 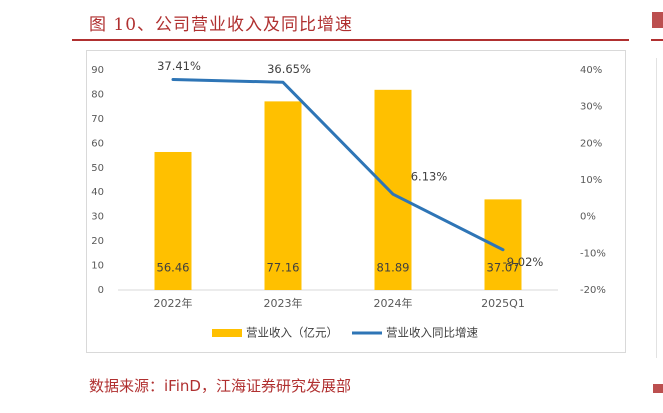 What do you see at coordinates (182, 386) in the screenshot?
I see `source-main: iFinD` at bounding box center [182, 386].